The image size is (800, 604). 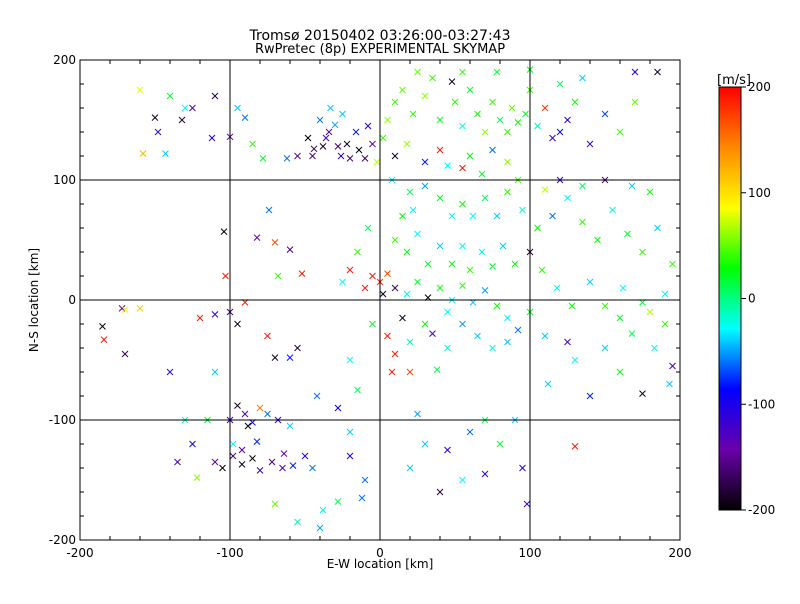 What do you see at coordinates (62, 540) in the screenshot?
I see `y-tick-label: -200` at bounding box center [62, 540].